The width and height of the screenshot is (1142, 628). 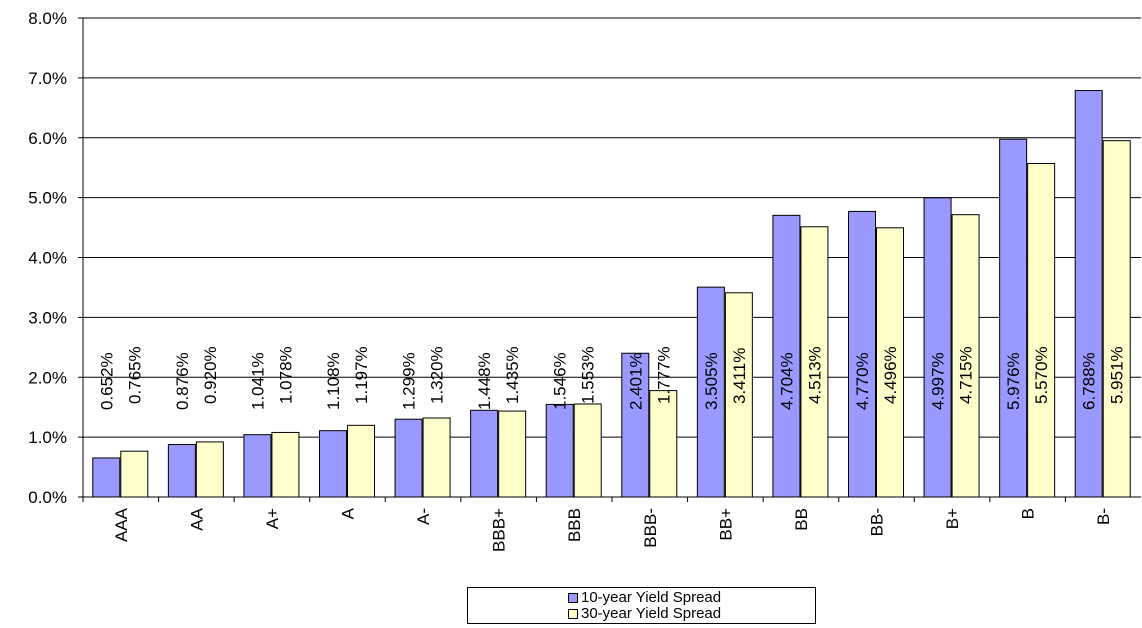 I want to click on data-label: 1.553%, so click(x=588, y=375).